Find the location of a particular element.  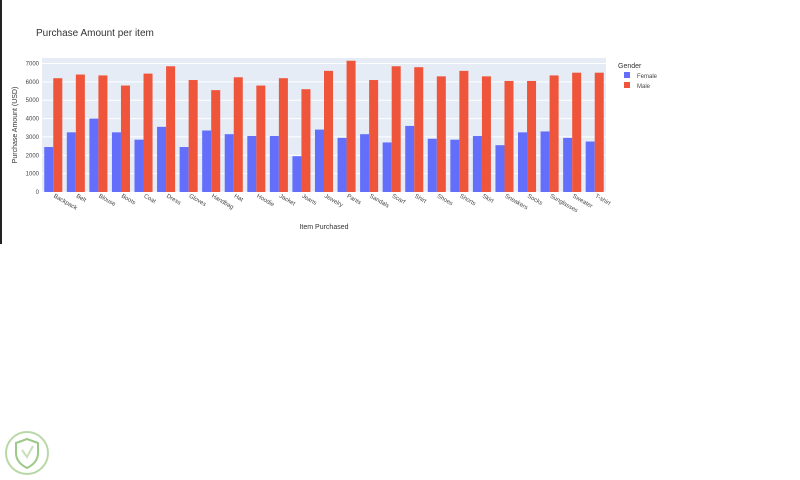

bar-male-socks is located at coordinates (532, 136).